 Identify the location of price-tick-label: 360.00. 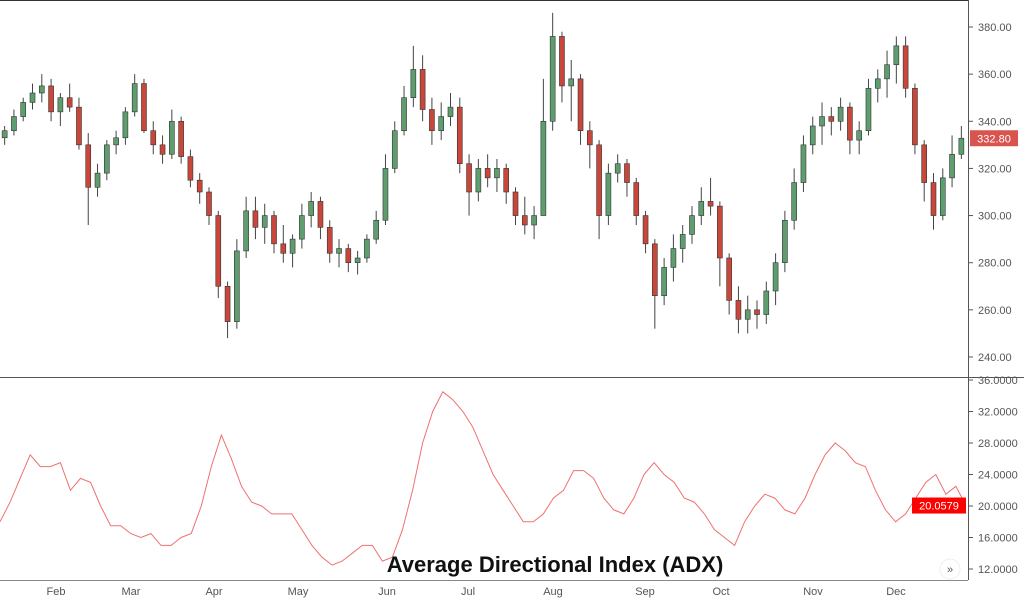
(995, 75).